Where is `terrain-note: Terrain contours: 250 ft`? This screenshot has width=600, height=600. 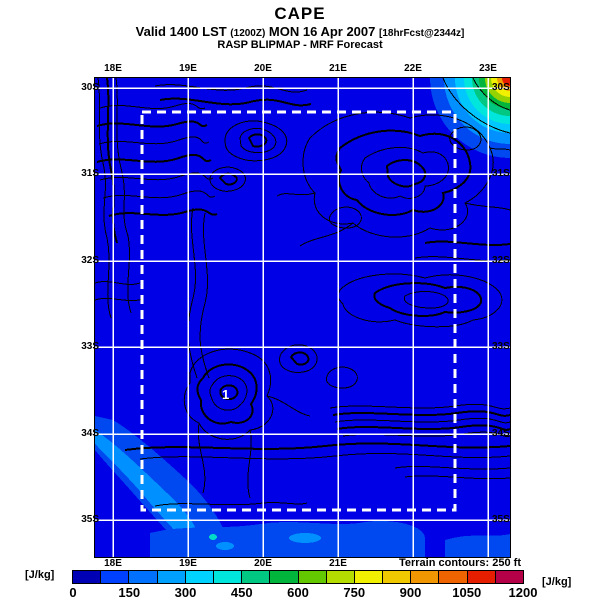
terrain-note: Terrain contours: 250 ft is located at coordinates (459, 563).